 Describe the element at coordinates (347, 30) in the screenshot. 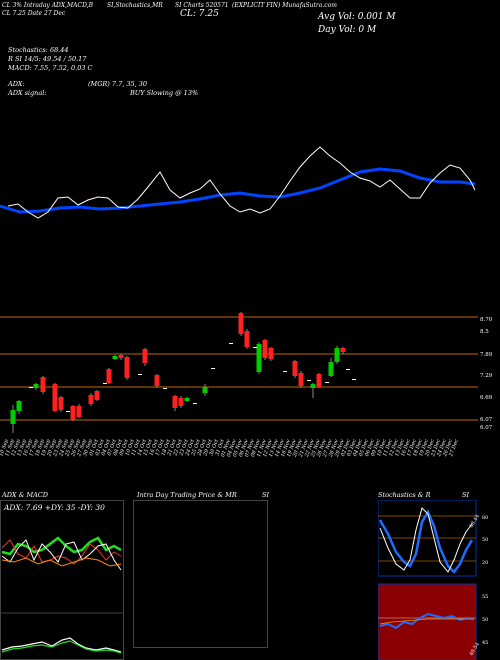

I see `day-volume: Day Vol: 0 M` at that location.